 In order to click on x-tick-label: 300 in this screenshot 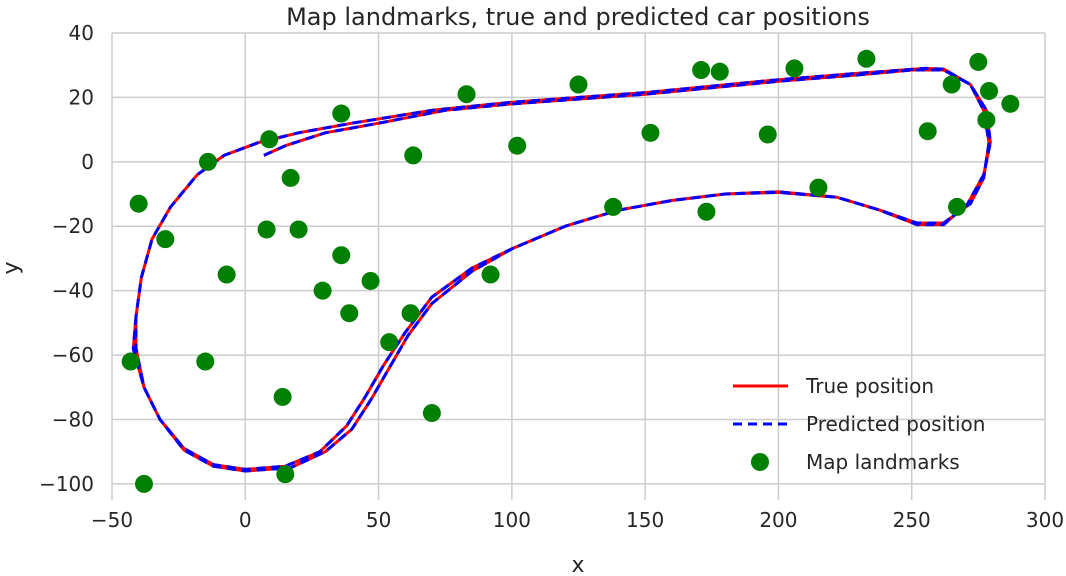, I will do `click(1045, 520)`.